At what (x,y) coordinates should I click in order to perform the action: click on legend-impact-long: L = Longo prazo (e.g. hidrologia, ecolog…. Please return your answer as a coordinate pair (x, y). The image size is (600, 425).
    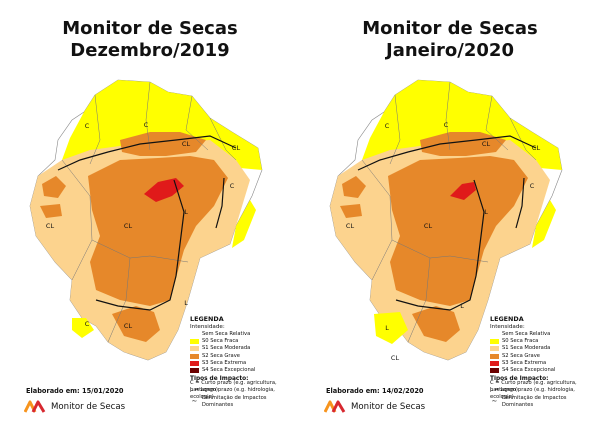
    Looking at the image, I should click on (232, 394).